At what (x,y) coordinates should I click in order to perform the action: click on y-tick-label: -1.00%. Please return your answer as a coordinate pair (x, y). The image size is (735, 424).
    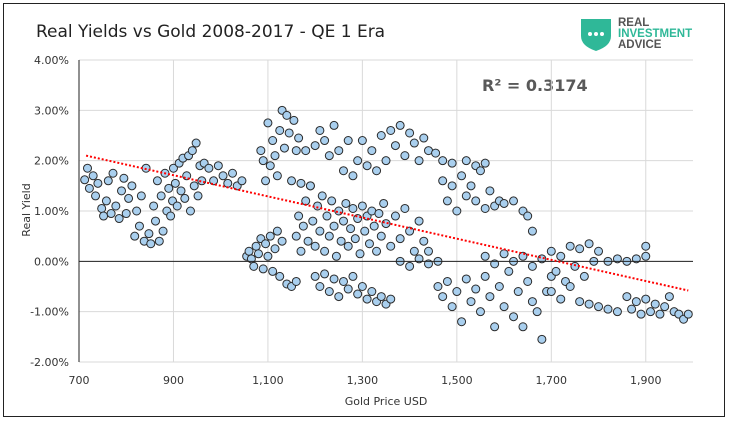
    Looking at the image, I should click on (49, 312).